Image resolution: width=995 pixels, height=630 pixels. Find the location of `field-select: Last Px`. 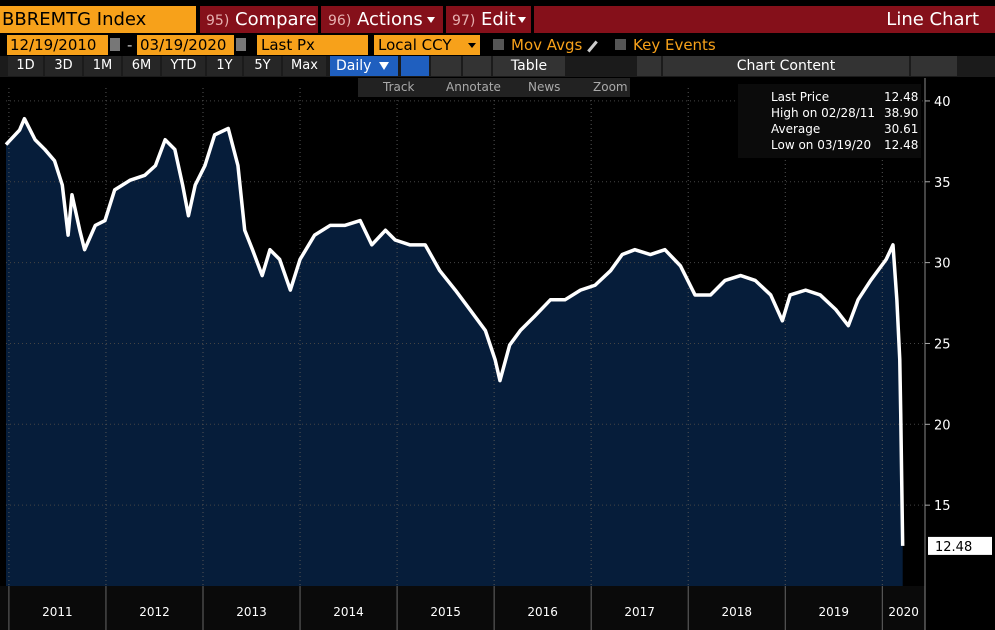

field-select: Last Px is located at coordinates (312, 45).